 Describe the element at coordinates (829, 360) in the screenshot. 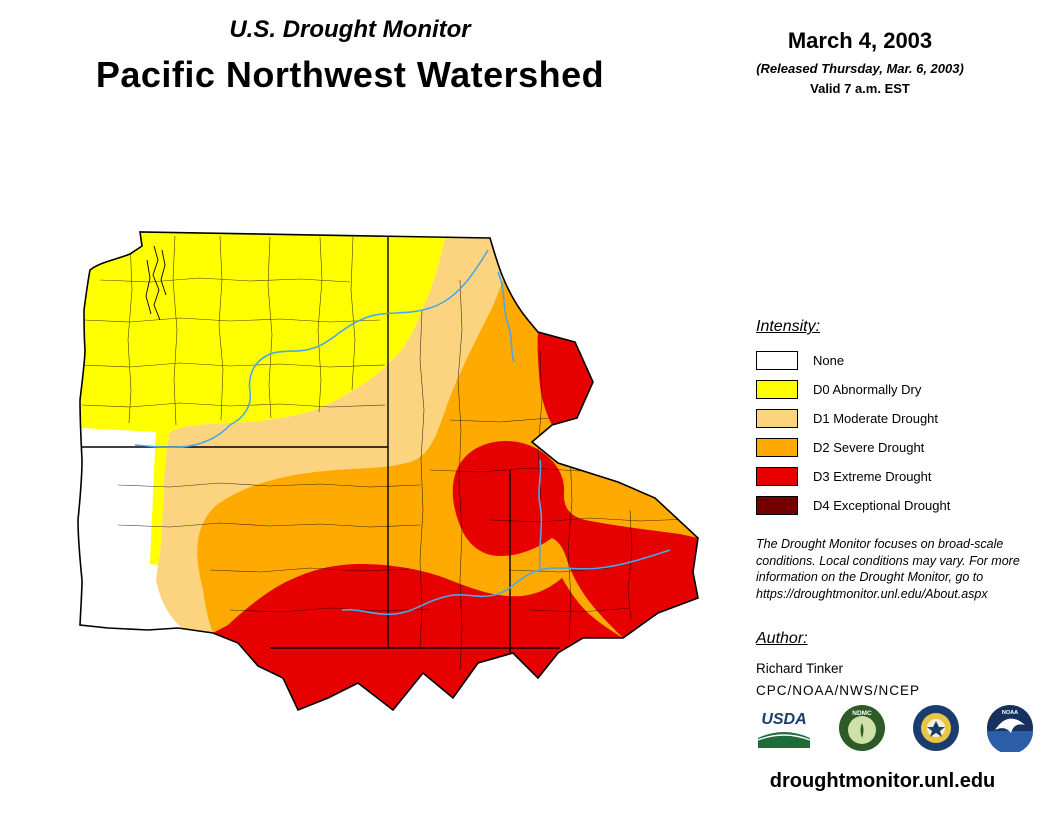

I see `legend-label: None` at that location.